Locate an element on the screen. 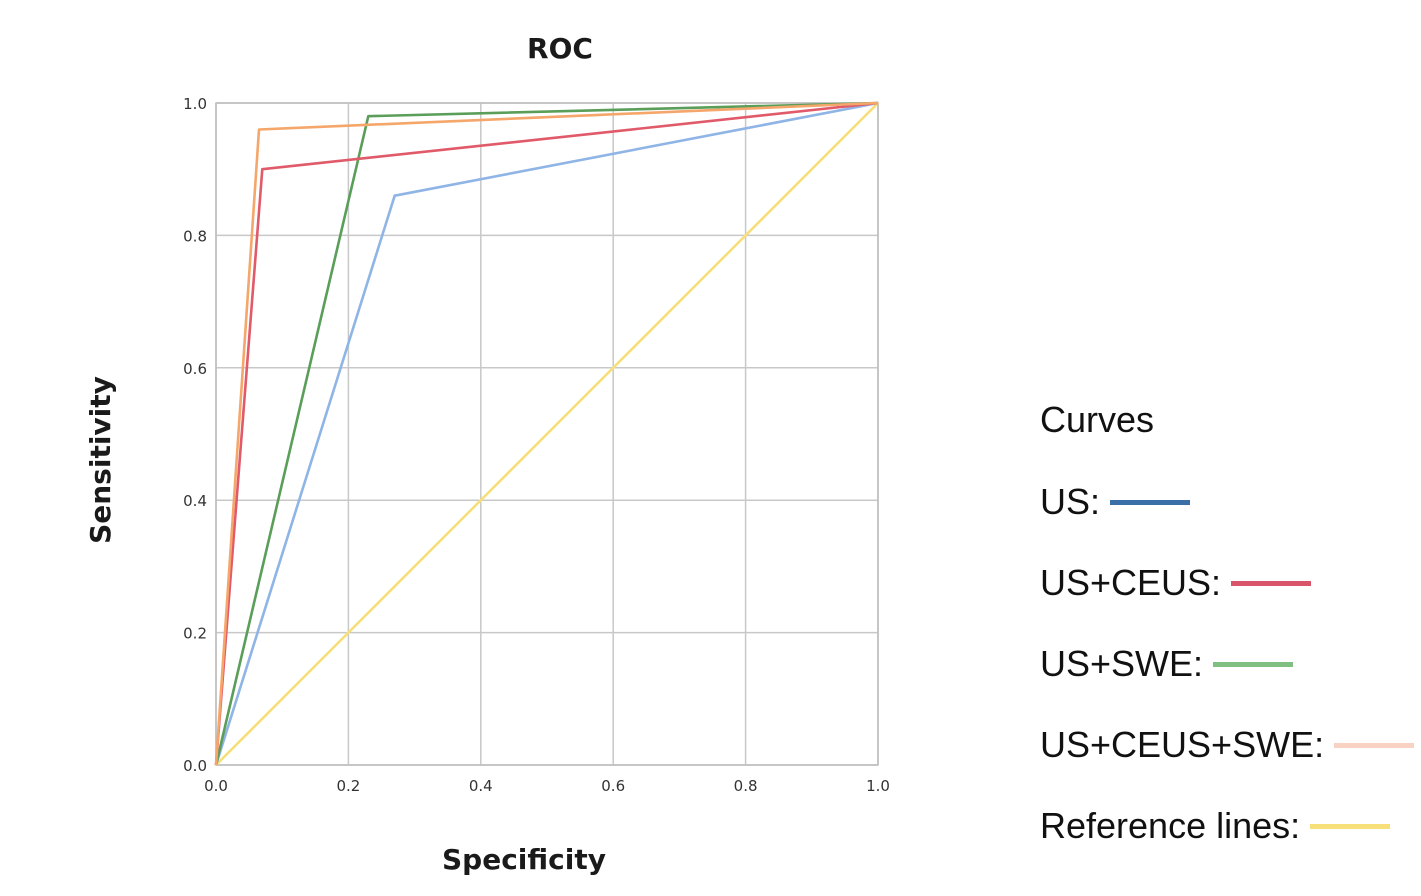 This screenshot has height=896, width=1421. y-tick-label: 1.0 is located at coordinates (195, 104).